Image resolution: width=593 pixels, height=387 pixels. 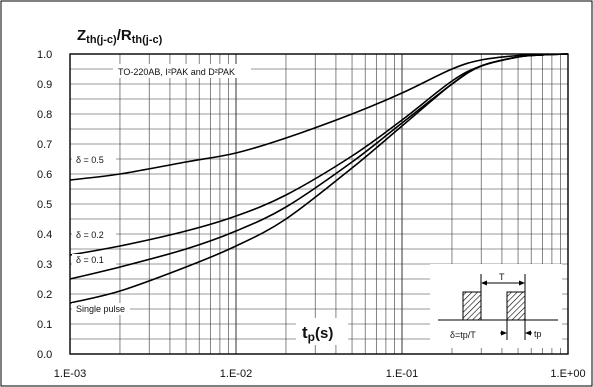 I want to click on y-tick-label: 0.5, so click(x=44, y=205).